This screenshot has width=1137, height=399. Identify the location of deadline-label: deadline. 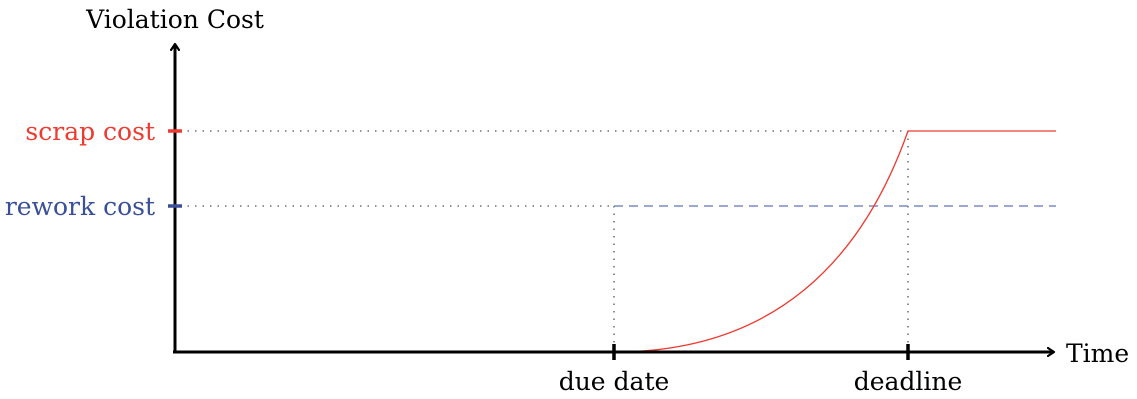
(908, 381).